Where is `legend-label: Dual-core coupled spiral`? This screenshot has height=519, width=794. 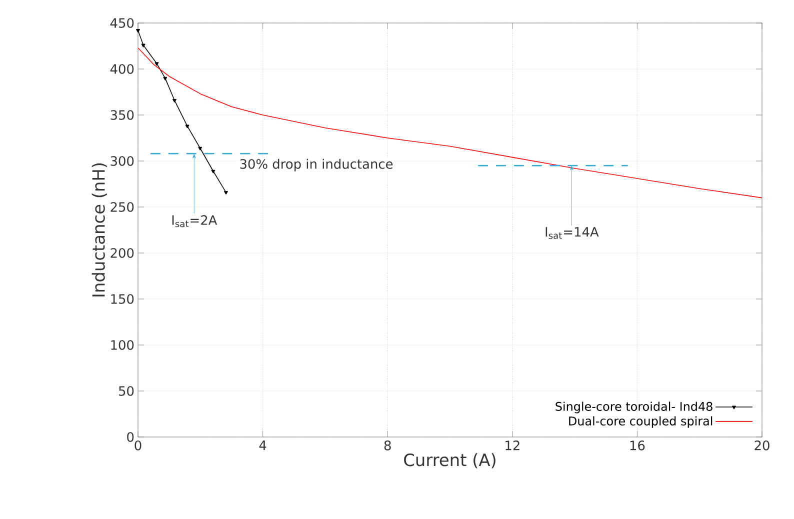 legend-label: Dual-core coupled spiral is located at coordinates (640, 422).